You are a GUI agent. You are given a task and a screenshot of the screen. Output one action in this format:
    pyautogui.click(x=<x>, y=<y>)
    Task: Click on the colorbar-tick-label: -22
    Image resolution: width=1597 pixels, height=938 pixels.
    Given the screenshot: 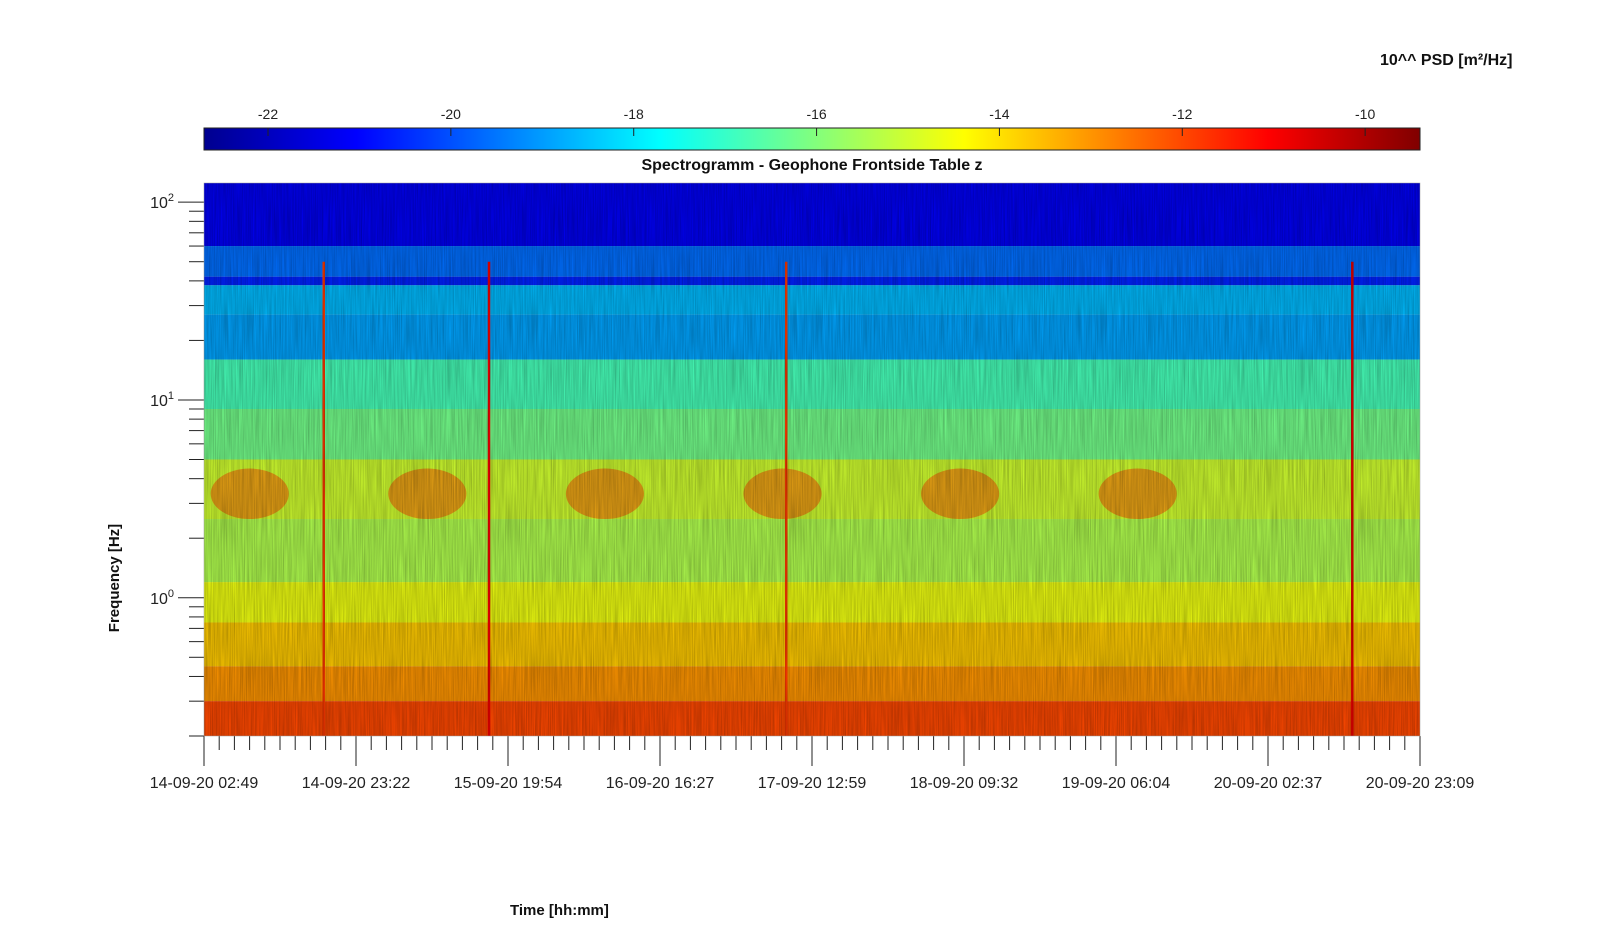 What is the action you would take?
    pyautogui.click(x=268, y=114)
    